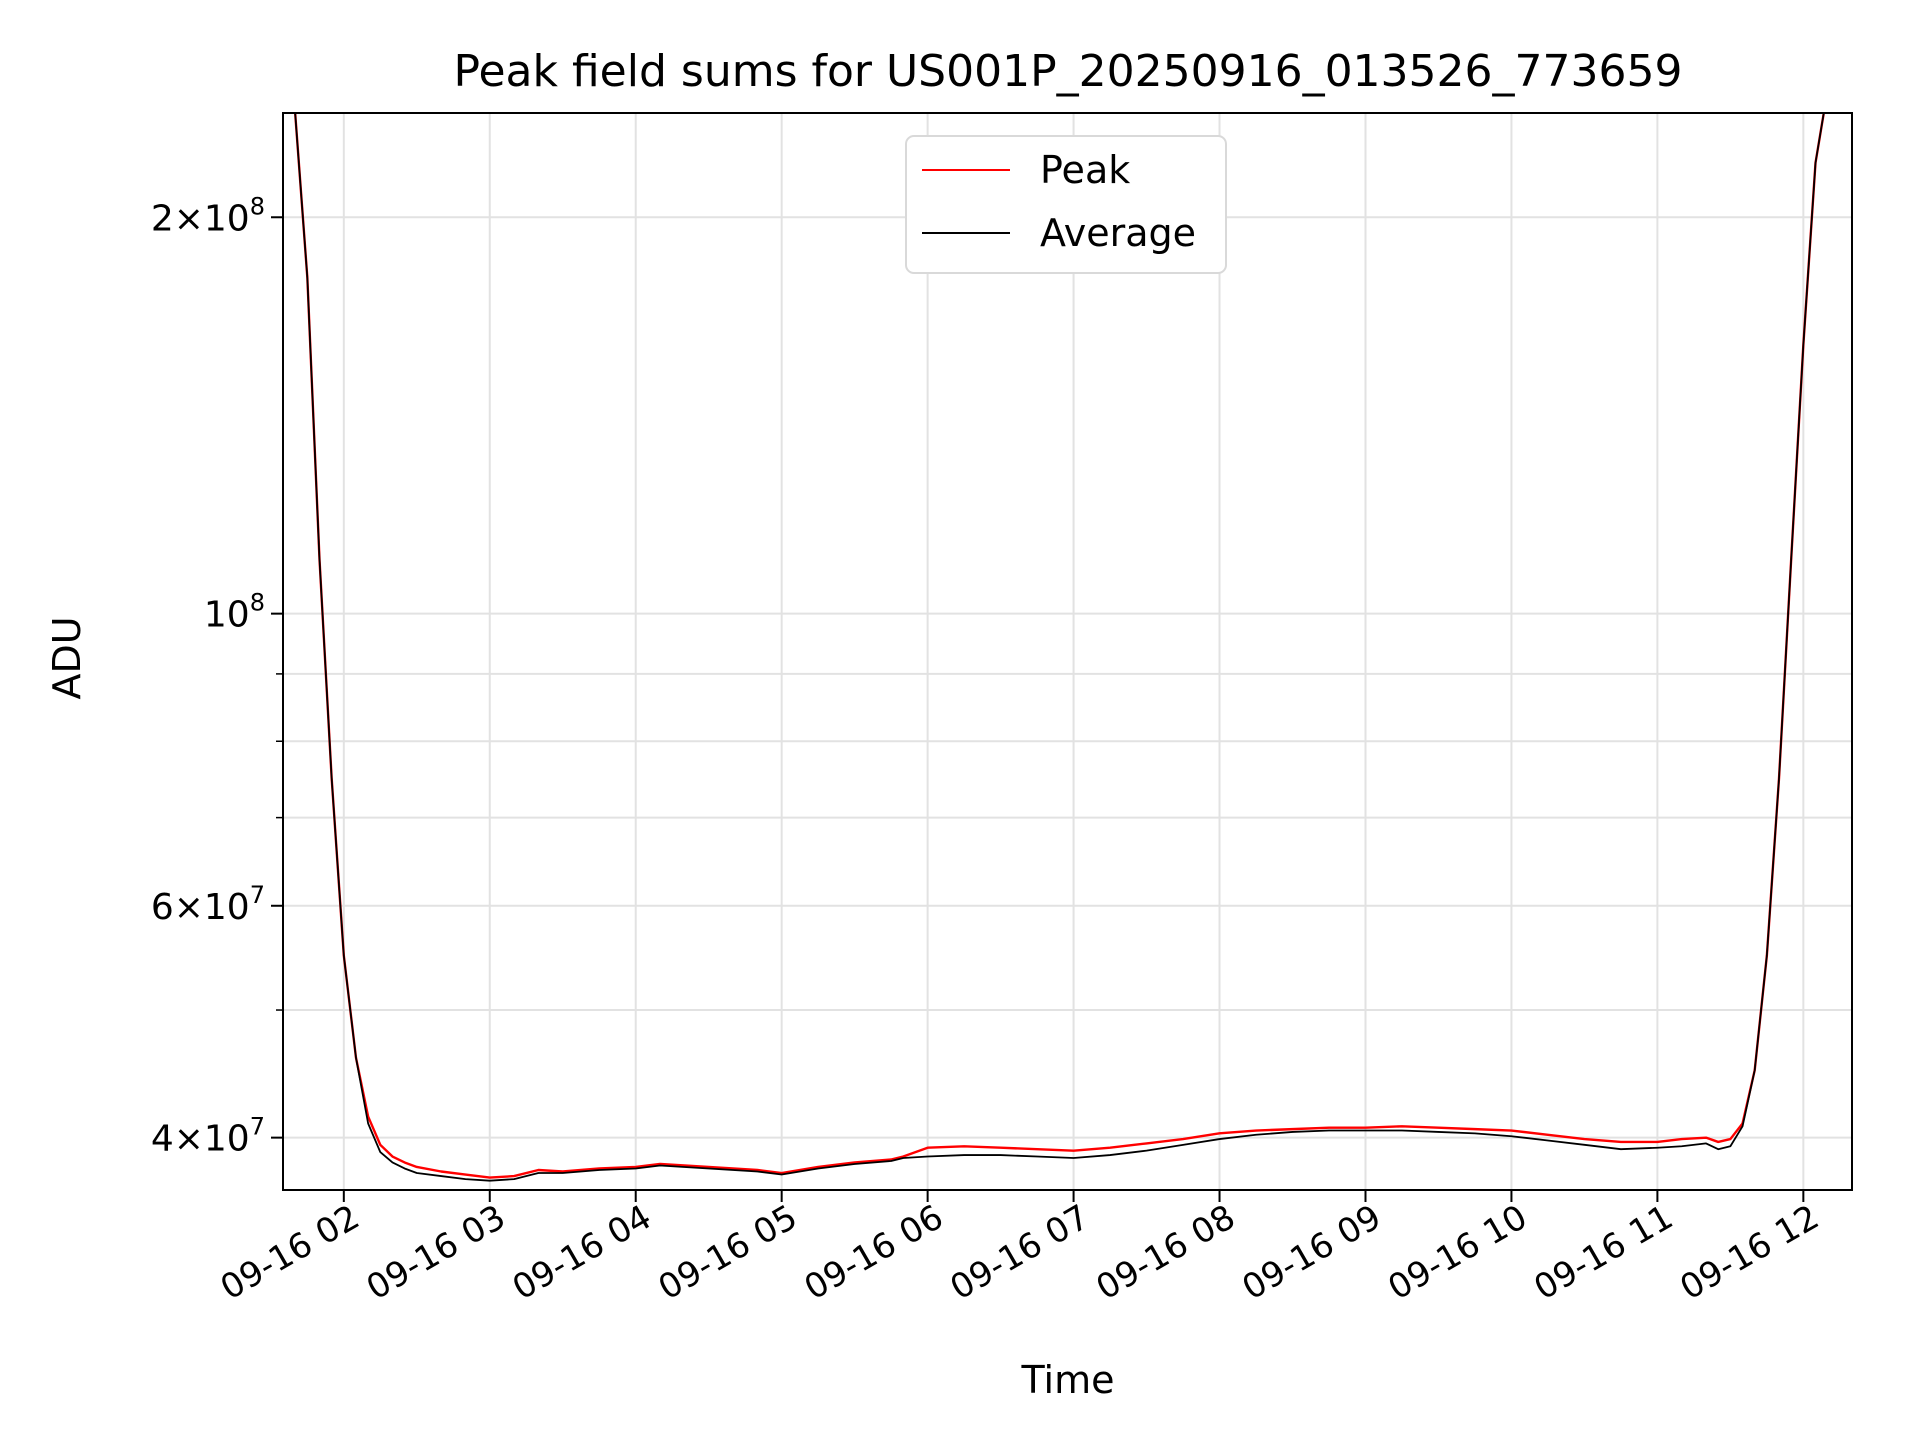 The width and height of the screenshot is (1920, 1440). Describe the element at coordinates (257, 895) in the screenshot. I see `y-tick-label-exponent-1: 7` at that location.